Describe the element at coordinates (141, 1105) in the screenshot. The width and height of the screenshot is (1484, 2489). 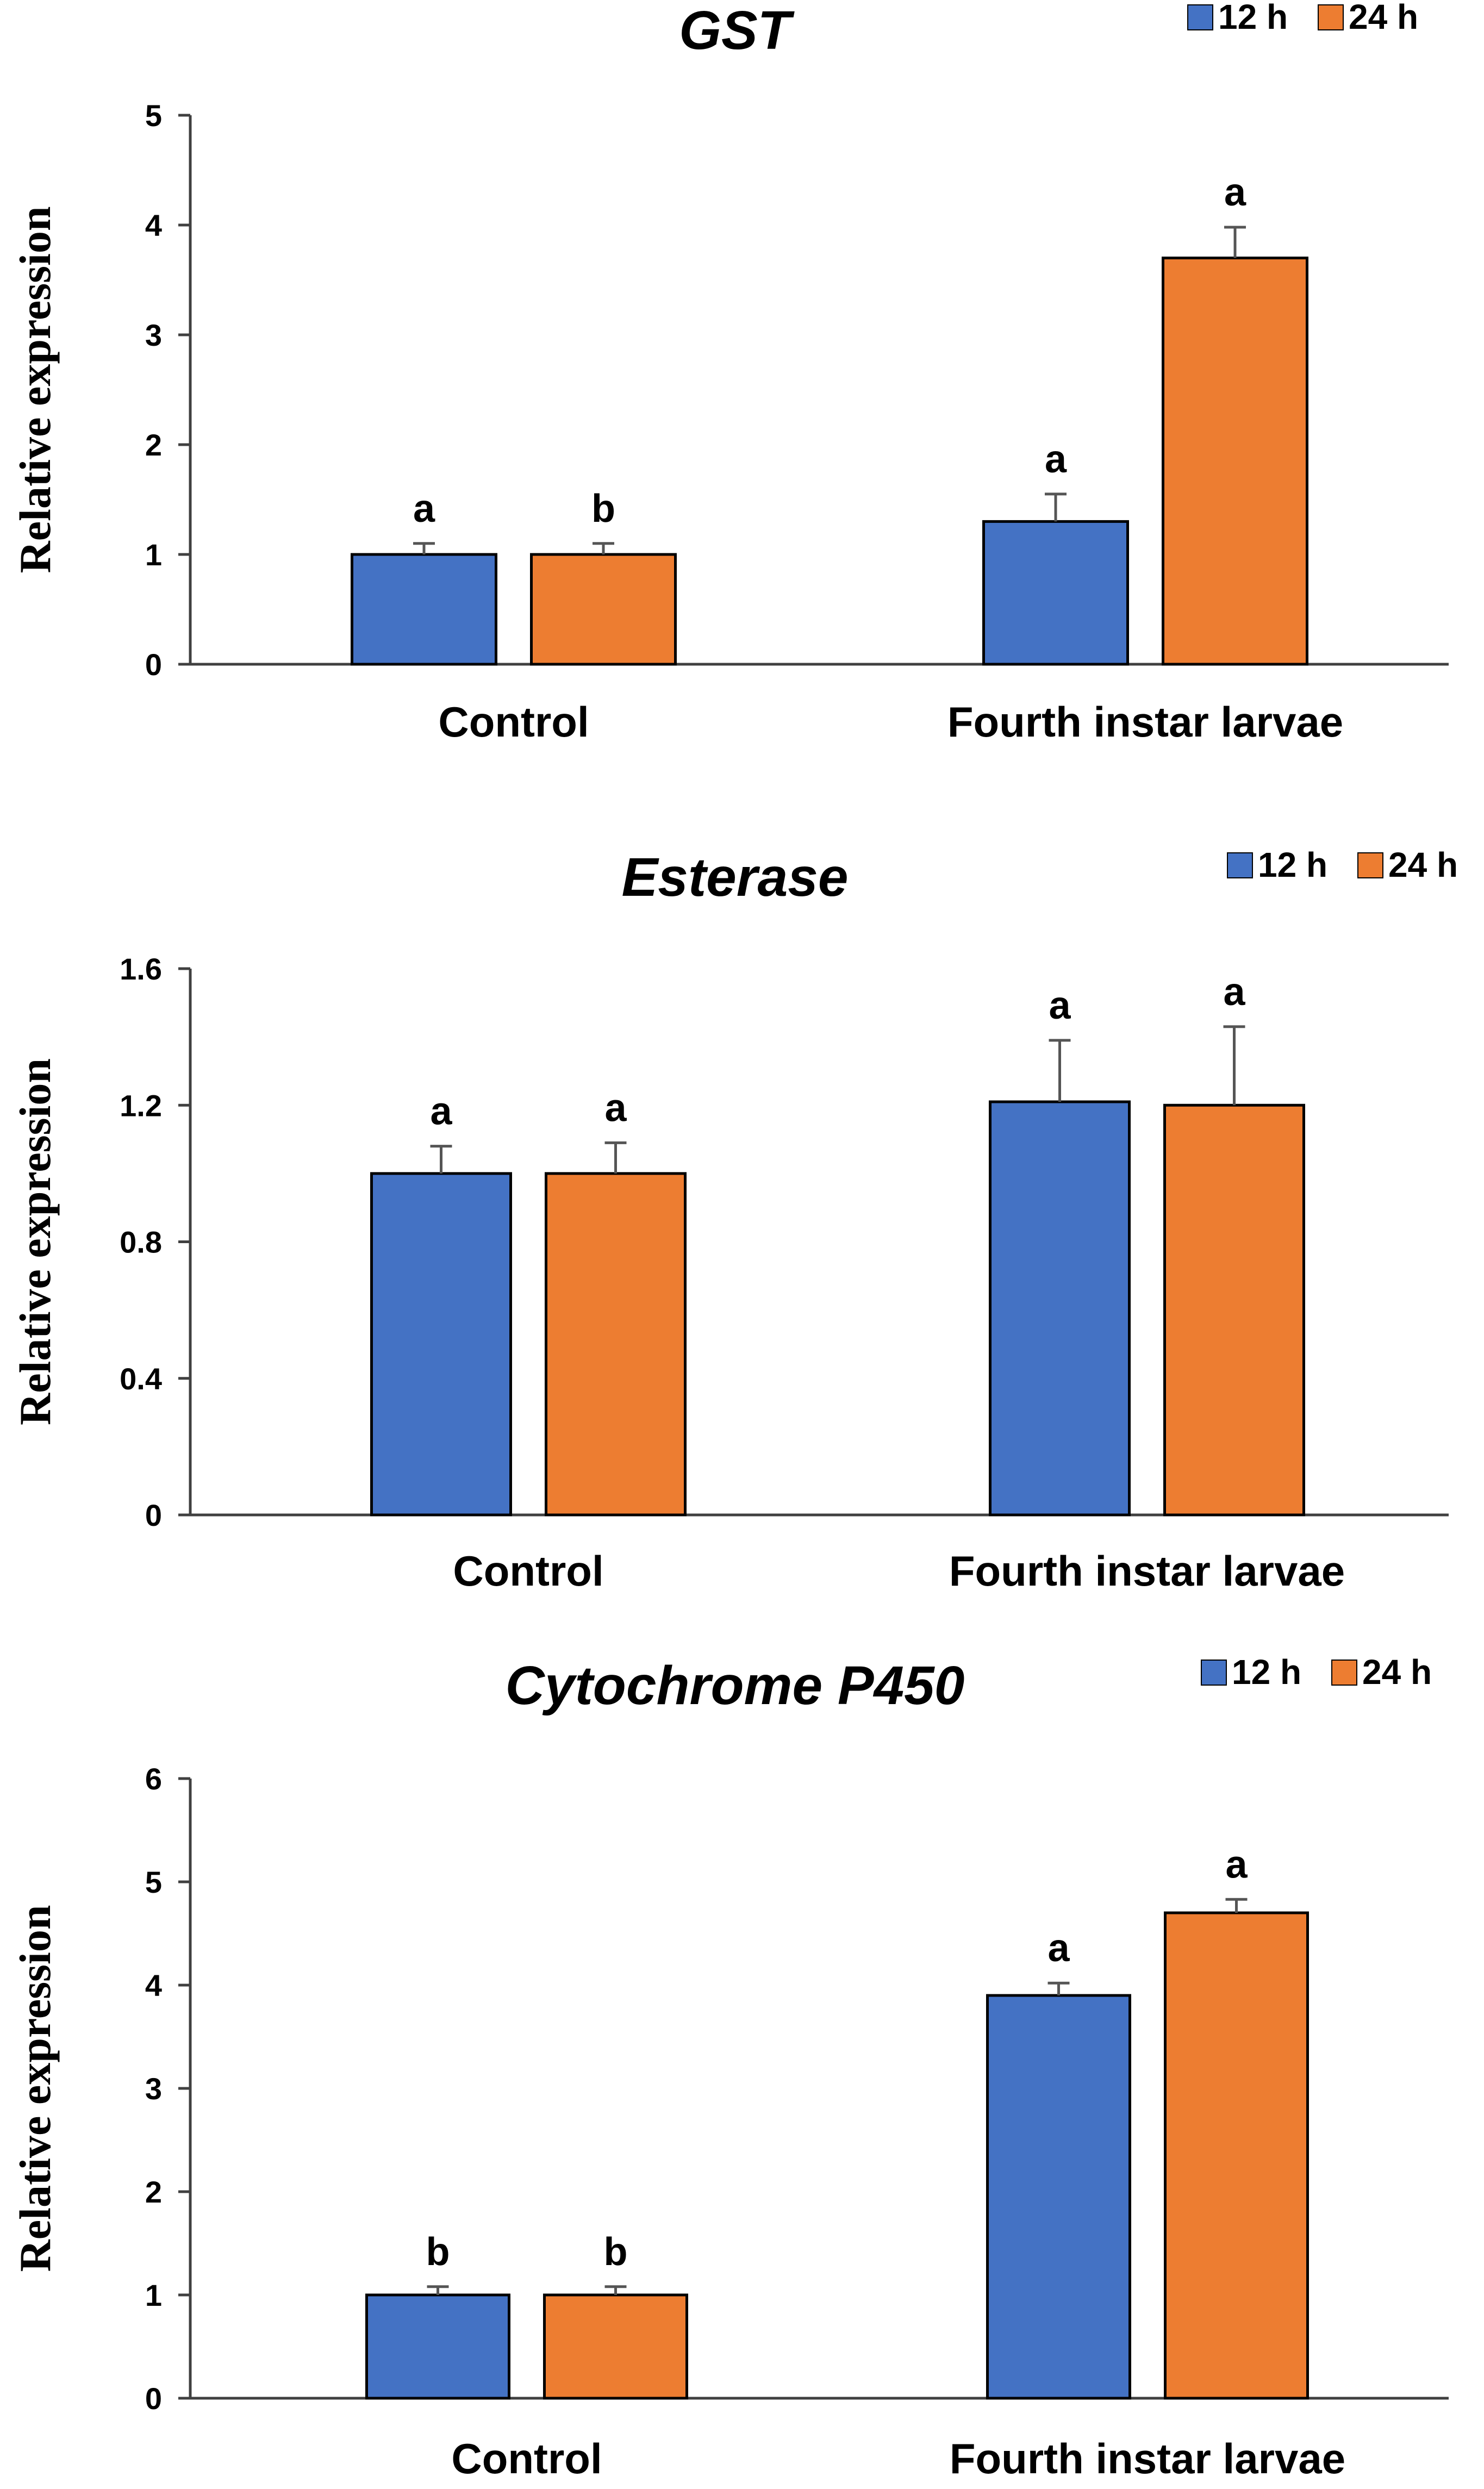
I see `y-tick-label: 1.2` at that location.